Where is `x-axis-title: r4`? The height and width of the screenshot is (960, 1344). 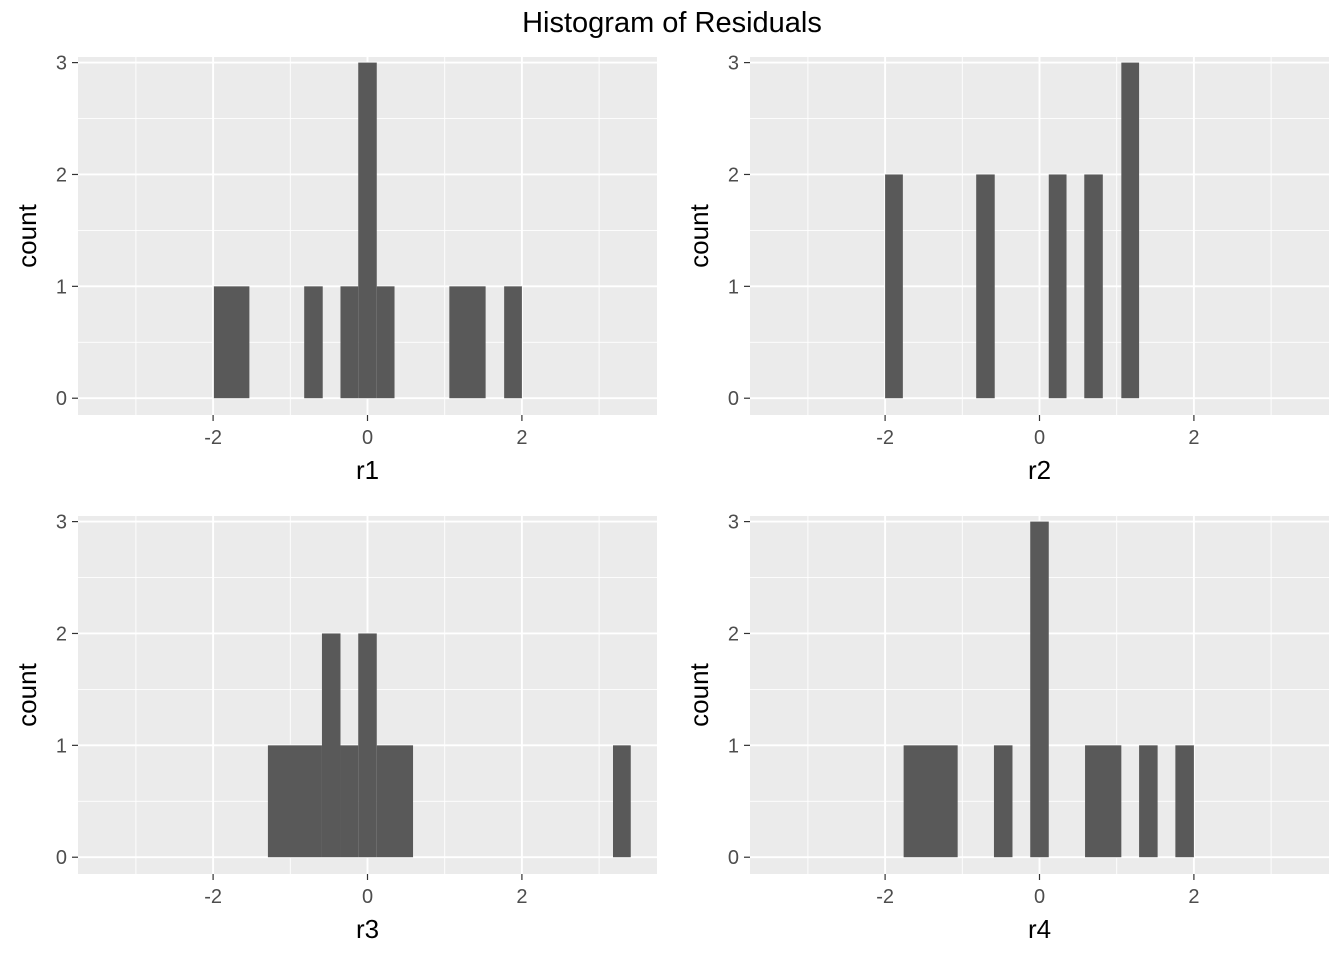 x-axis-title: r4 is located at coordinates (1039, 929).